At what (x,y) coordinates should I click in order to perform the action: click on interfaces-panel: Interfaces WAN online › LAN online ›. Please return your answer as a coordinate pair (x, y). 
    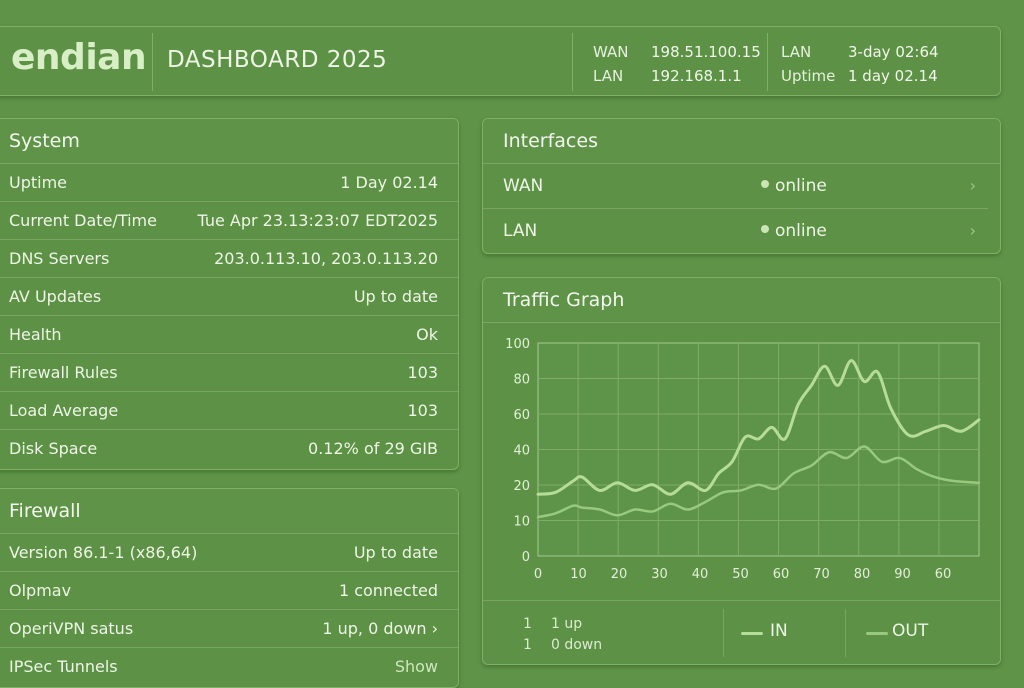
    Looking at the image, I should click on (741, 186).